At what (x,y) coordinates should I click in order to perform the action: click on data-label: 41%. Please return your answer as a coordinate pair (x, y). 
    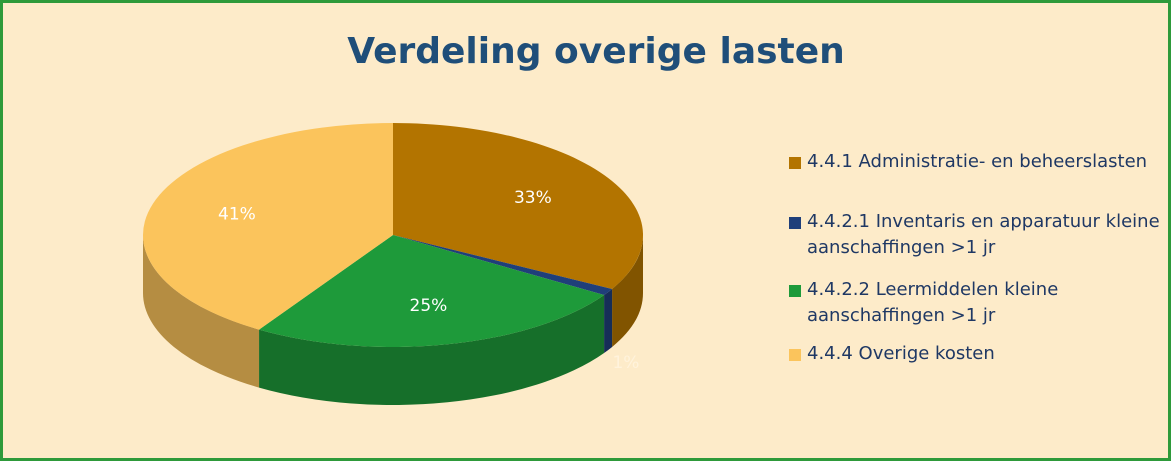
    Looking at the image, I should click on (237, 215).